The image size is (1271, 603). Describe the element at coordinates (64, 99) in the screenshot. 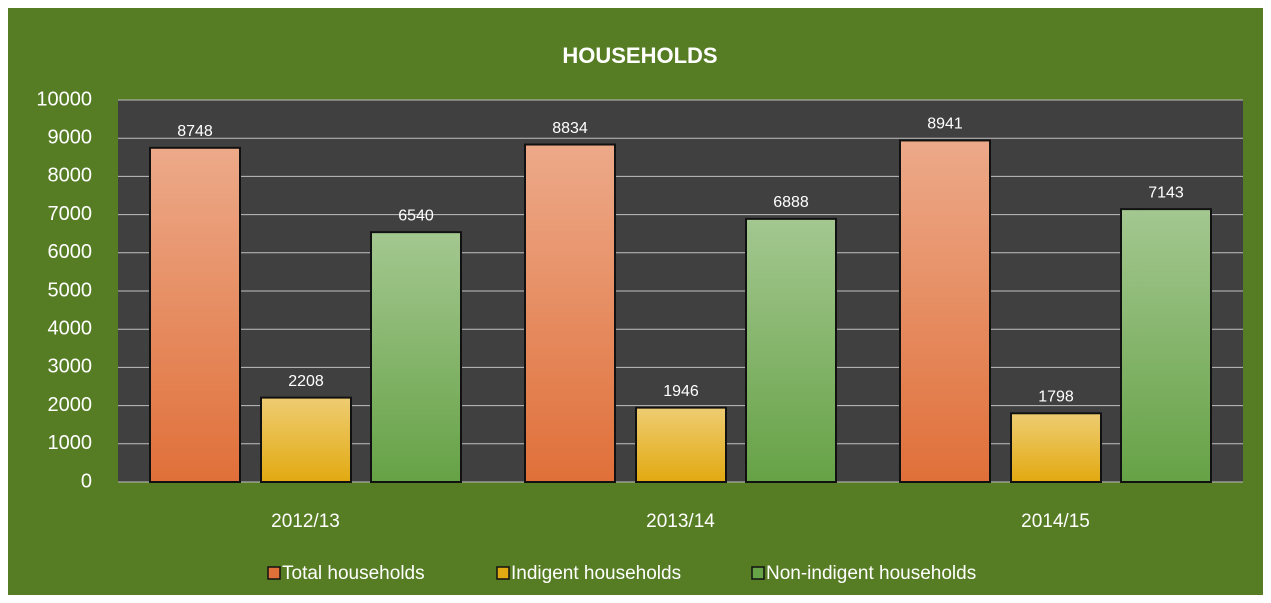

I see `y-tick-label: 10000` at that location.